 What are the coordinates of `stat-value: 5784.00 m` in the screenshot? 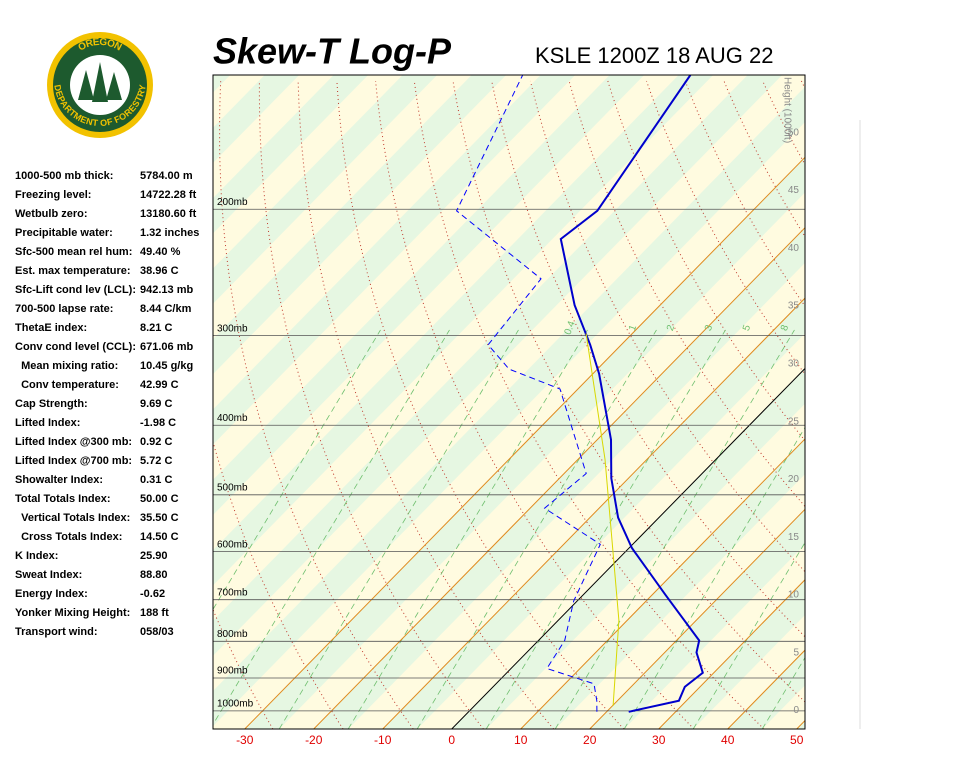 It's located at (166, 176).